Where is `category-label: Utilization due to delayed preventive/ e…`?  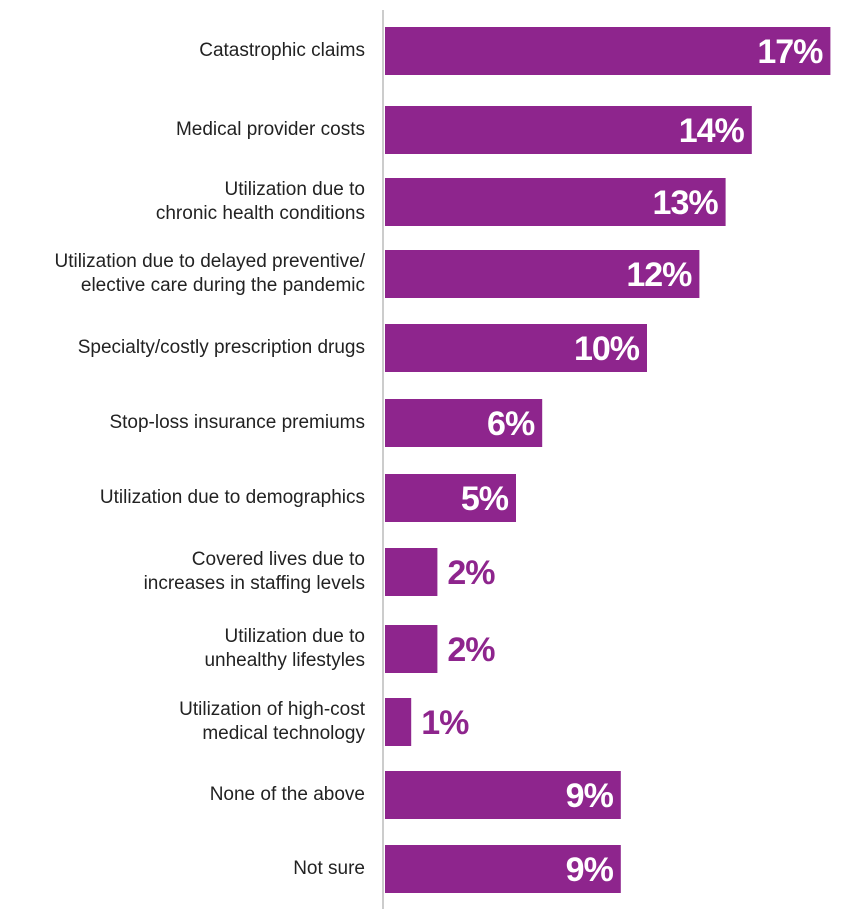 category-label: Utilization due to delayed preventive/ e… is located at coordinates (209, 273).